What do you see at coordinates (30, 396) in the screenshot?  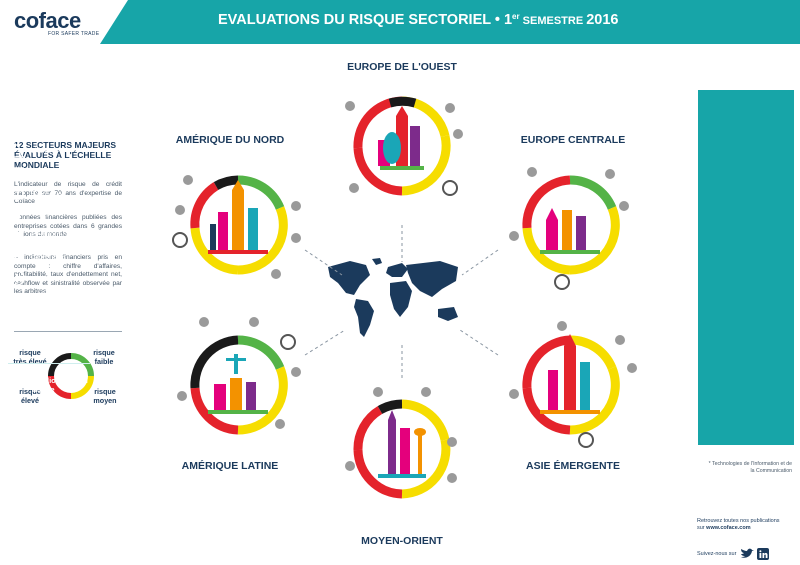 I see `legend-high: risque élevé` at bounding box center [30, 396].